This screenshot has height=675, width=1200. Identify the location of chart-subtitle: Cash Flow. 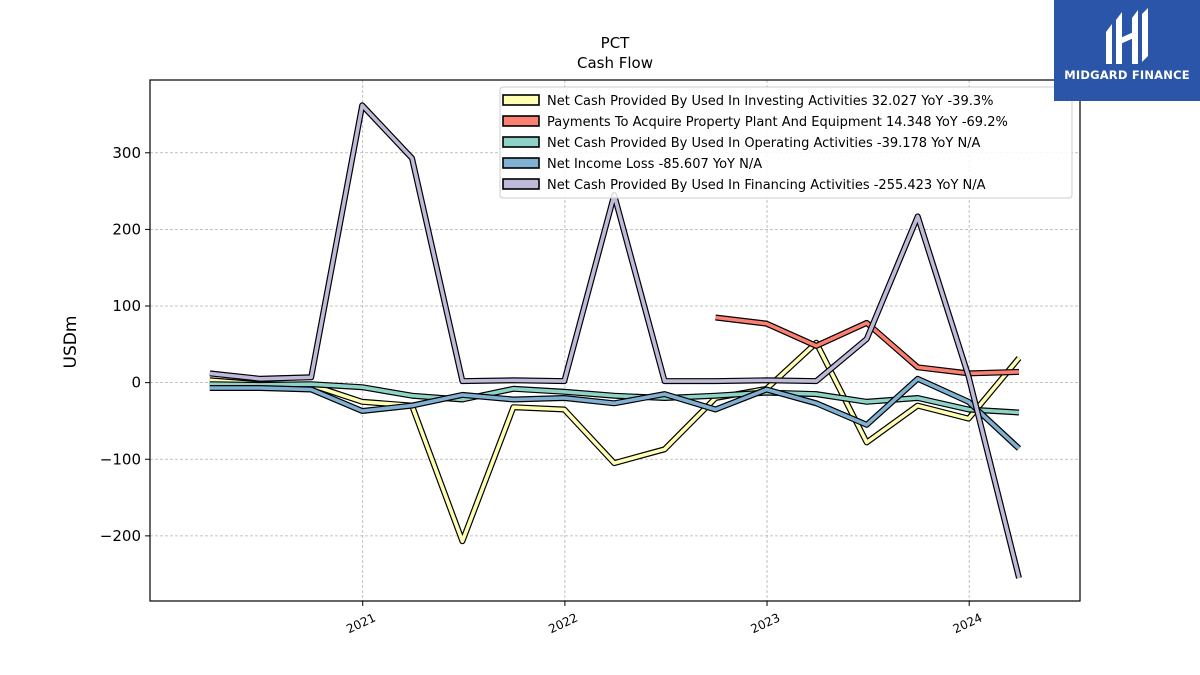
(615, 63).